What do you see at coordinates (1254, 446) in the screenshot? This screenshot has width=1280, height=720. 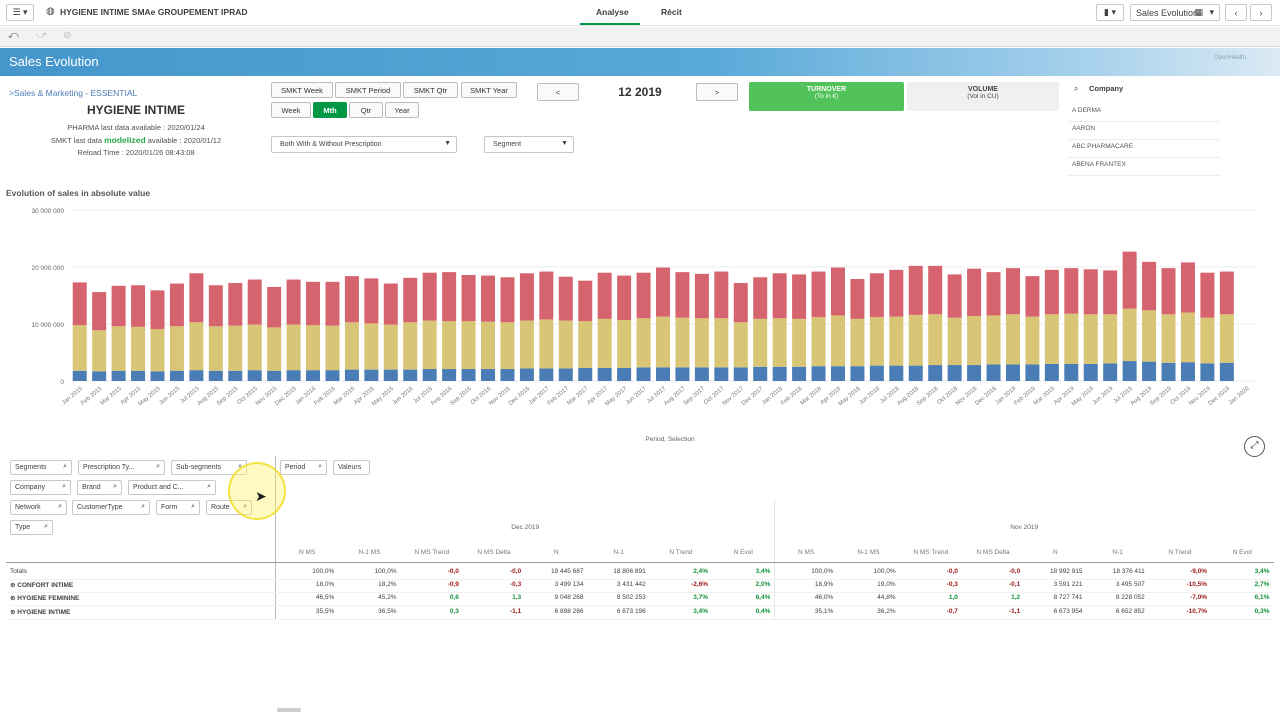 I see `fullscreen-button: ⤢` at bounding box center [1254, 446].